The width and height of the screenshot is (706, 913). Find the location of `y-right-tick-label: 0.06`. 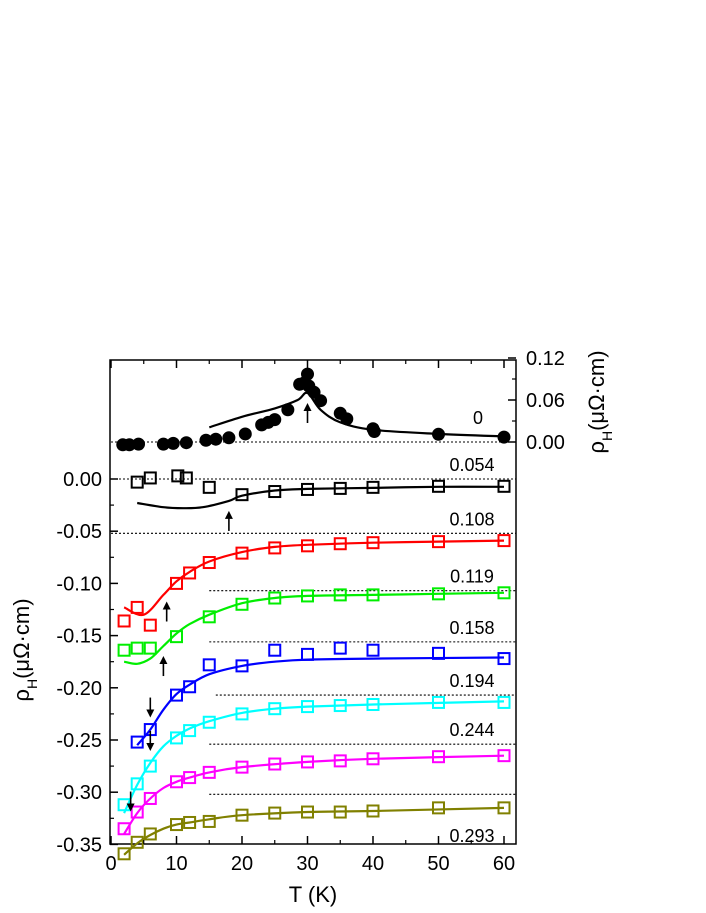

y-right-tick-label: 0.06 is located at coordinates (545, 401).